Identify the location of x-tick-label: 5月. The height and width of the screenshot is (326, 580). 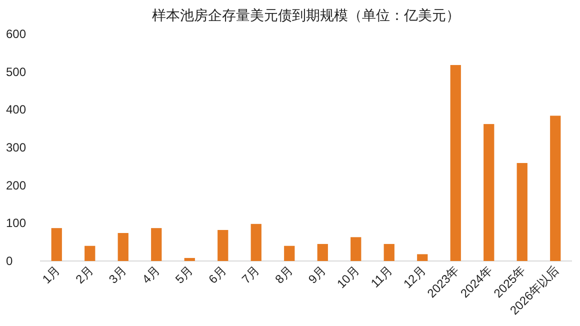
(184, 274).